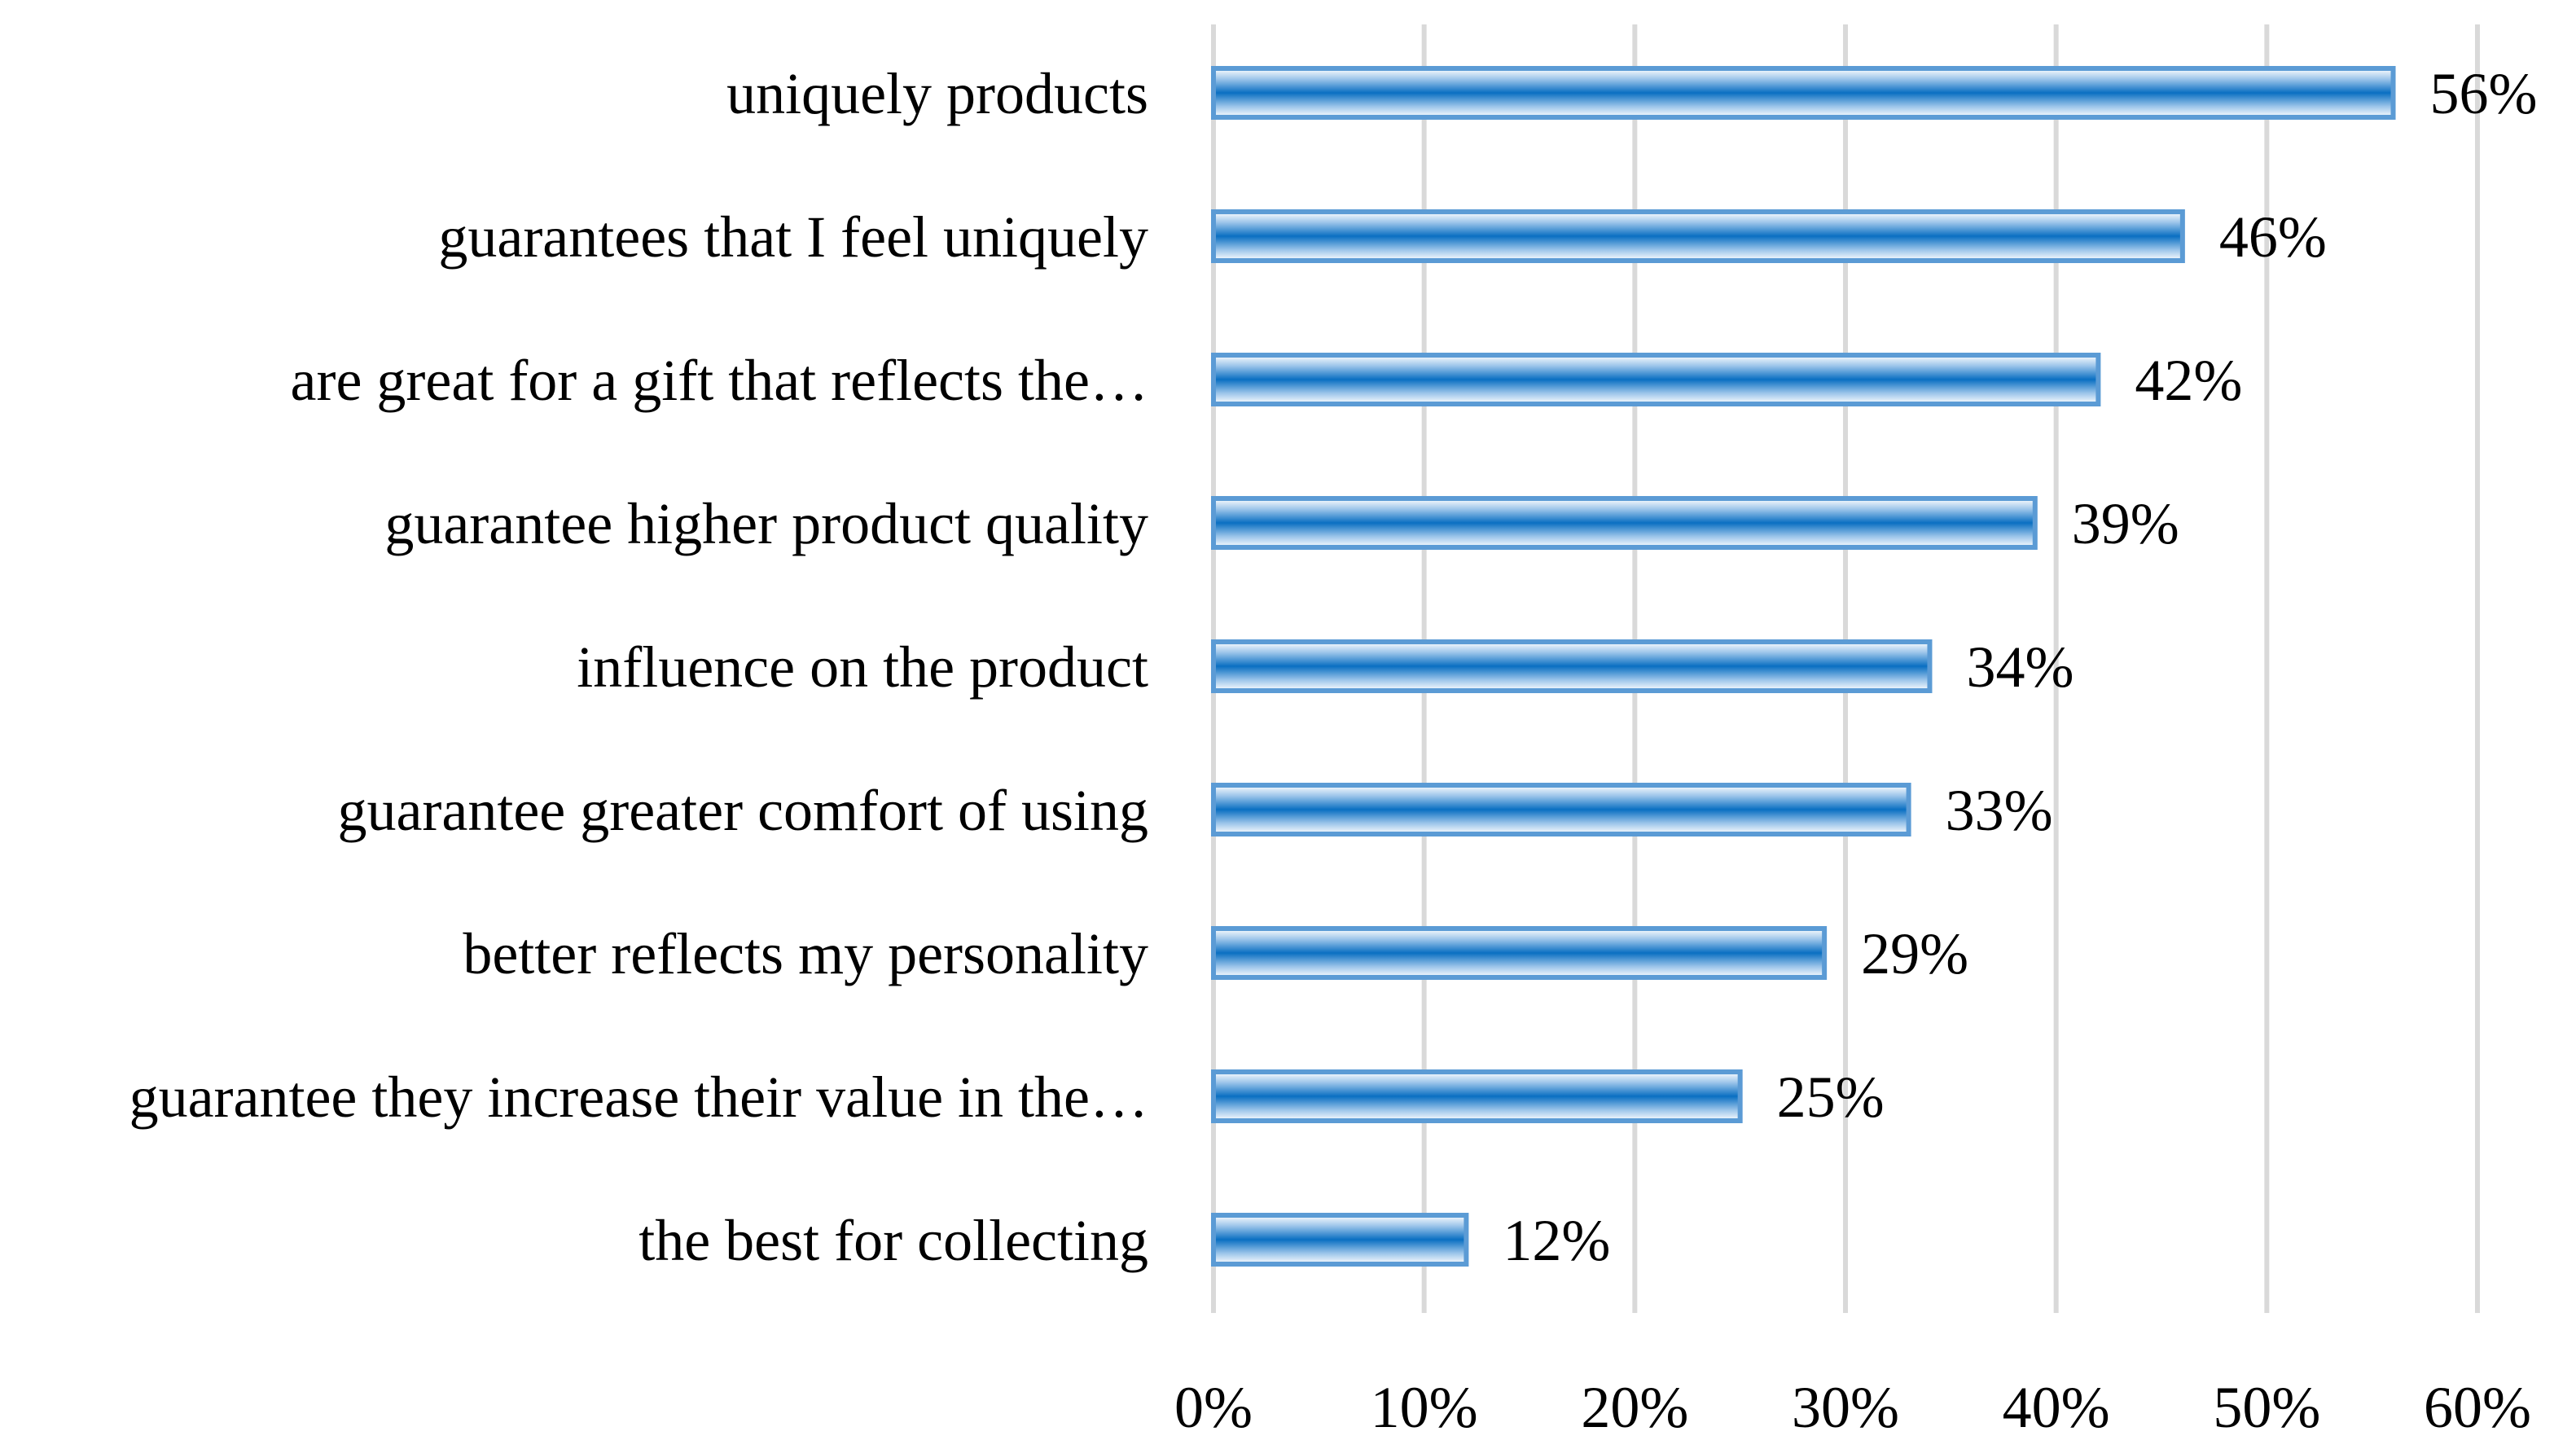 This screenshot has height=1449, width=2576. Describe the element at coordinates (1556, 1240) in the screenshot. I see `data-label: 12%` at that location.